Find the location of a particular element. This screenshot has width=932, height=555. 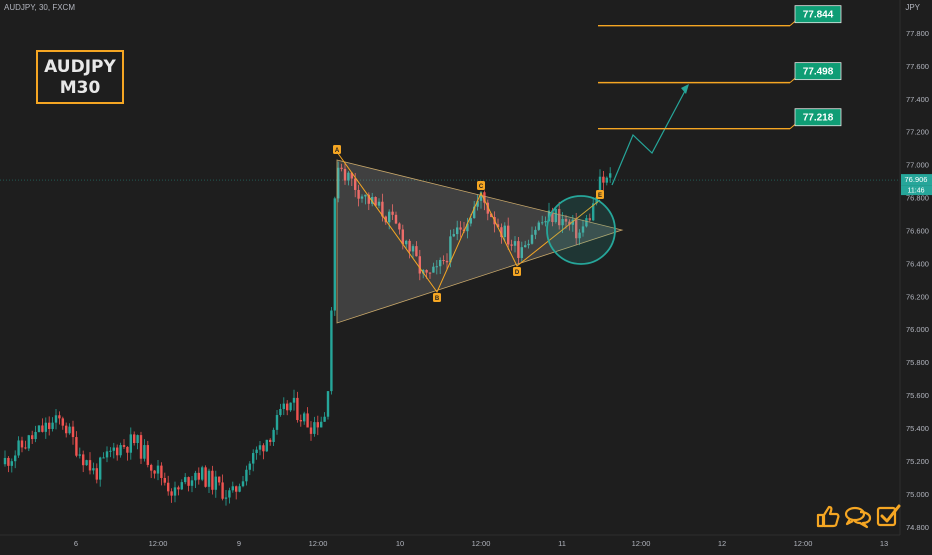

reaction-icons is located at coordinates (858, 516).